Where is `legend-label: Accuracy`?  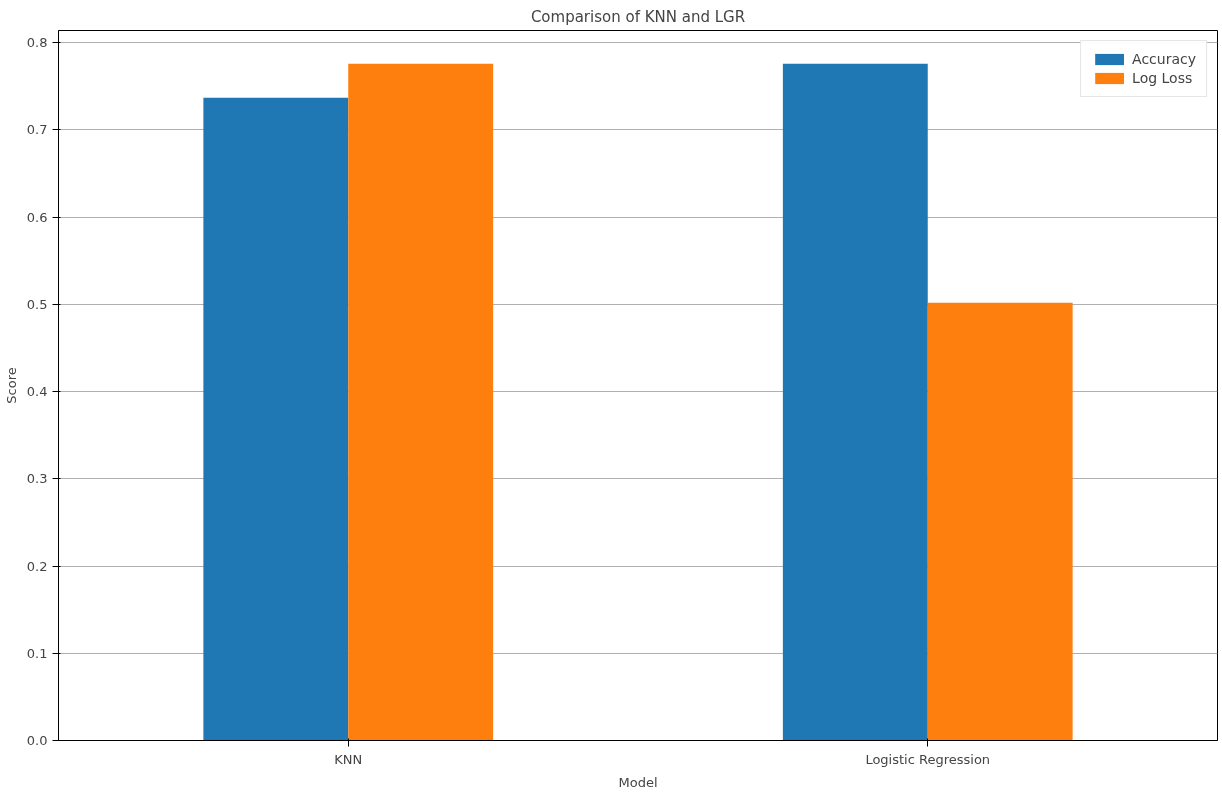 legend-label: Accuracy is located at coordinates (1164, 59).